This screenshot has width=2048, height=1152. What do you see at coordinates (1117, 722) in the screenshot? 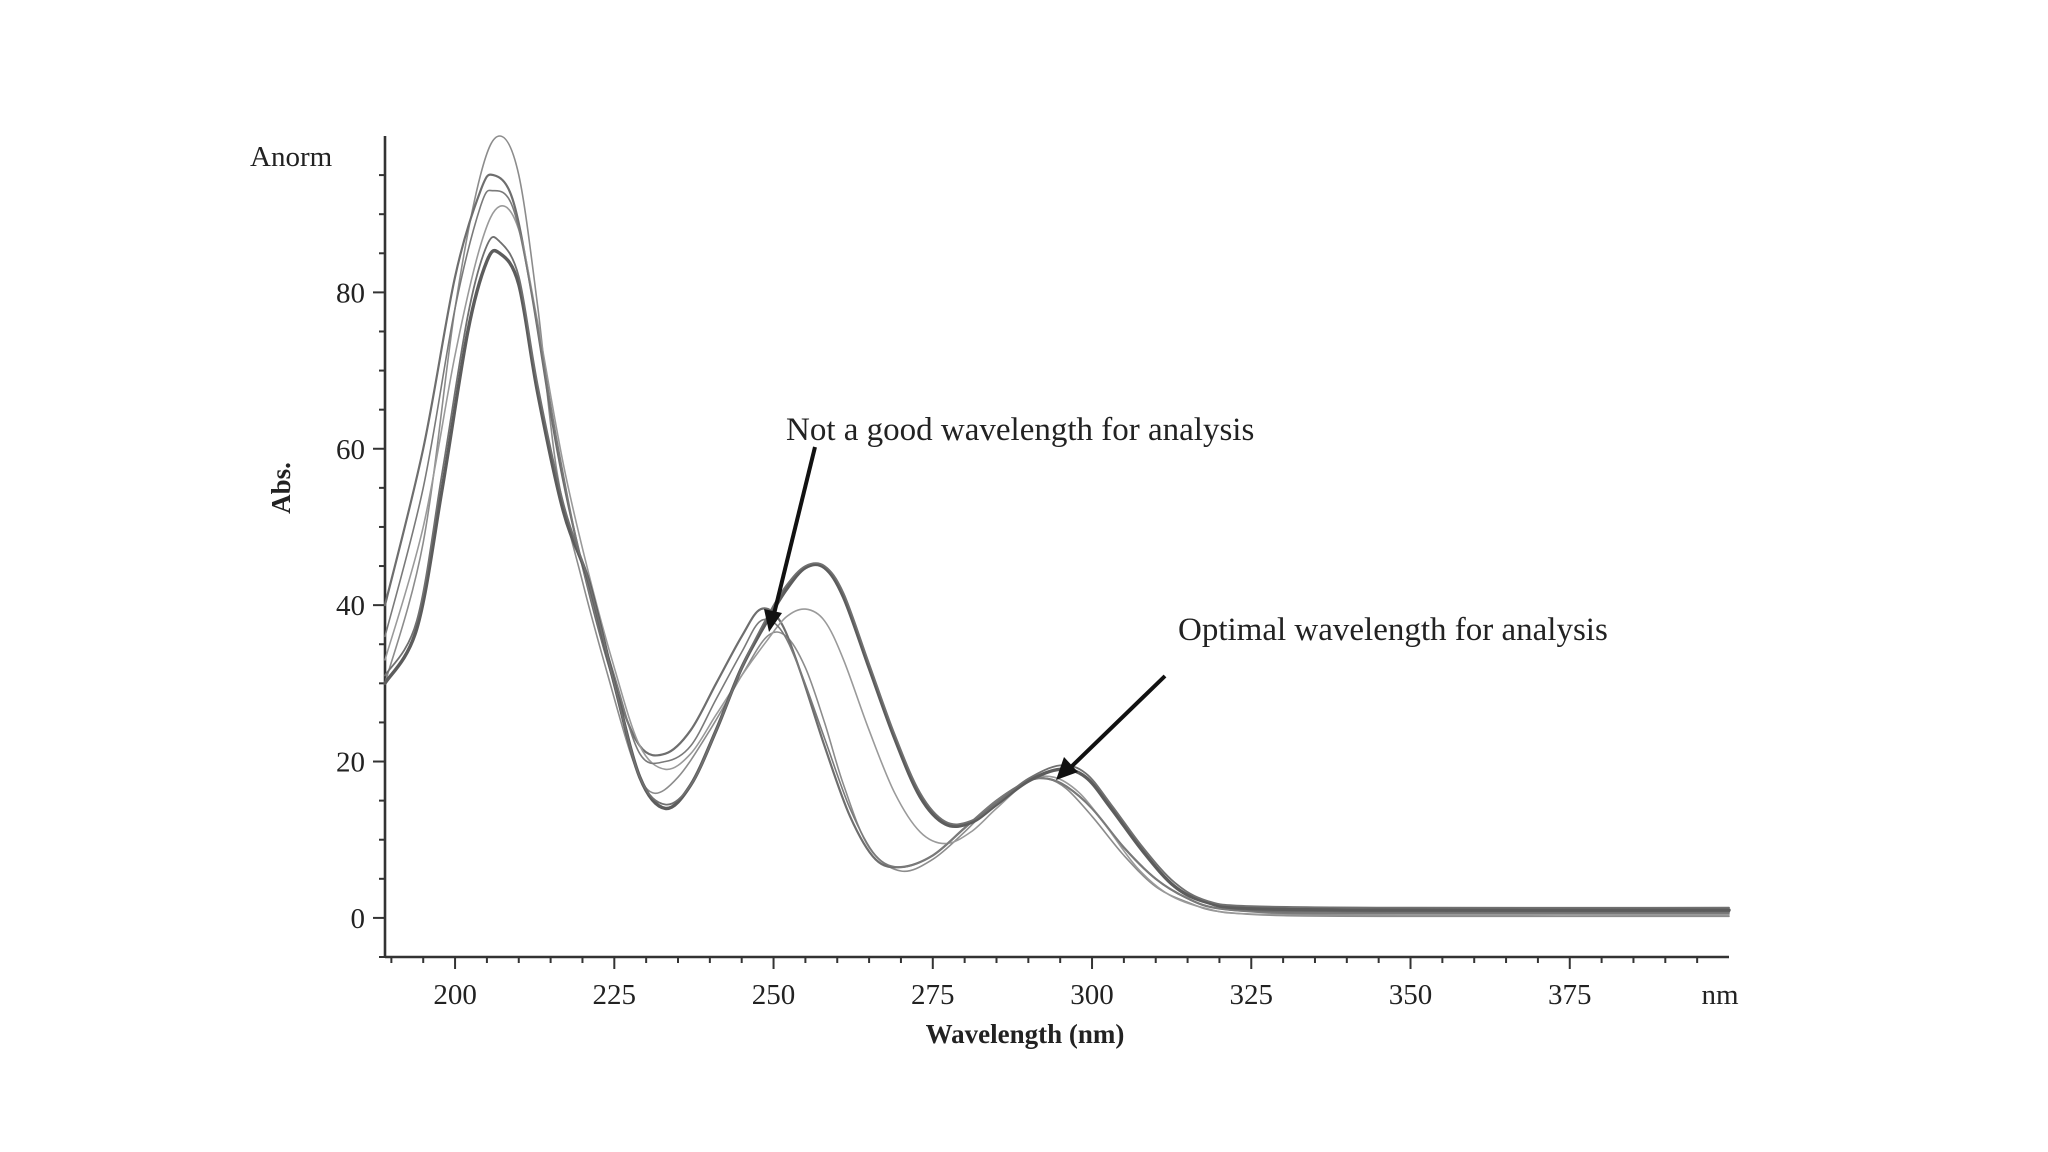
I see `annotation-optimal-arrow` at bounding box center [1117, 722].